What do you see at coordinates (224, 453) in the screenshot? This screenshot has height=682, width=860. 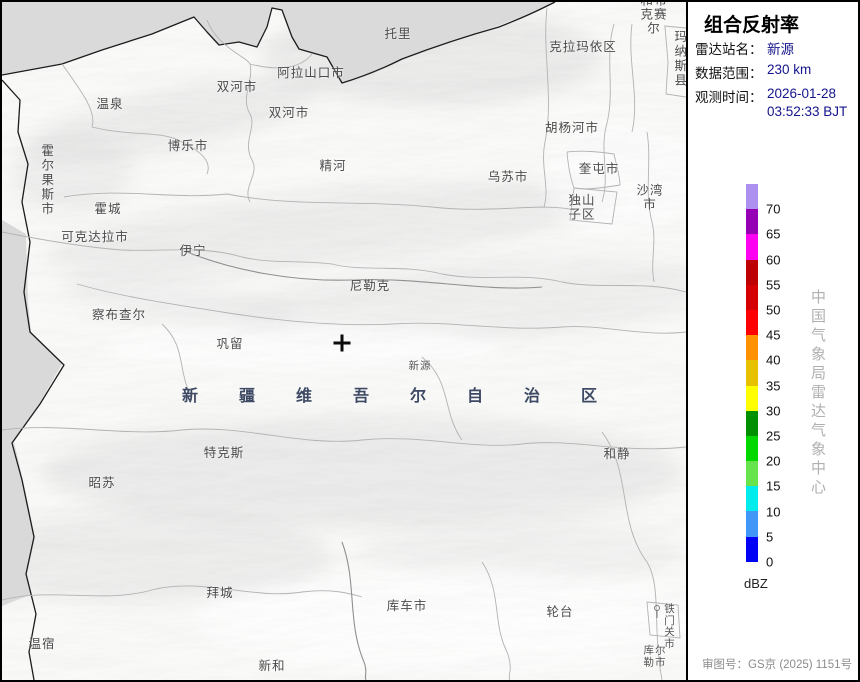 I see `map-label: 特克斯` at bounding box center [224, 453].